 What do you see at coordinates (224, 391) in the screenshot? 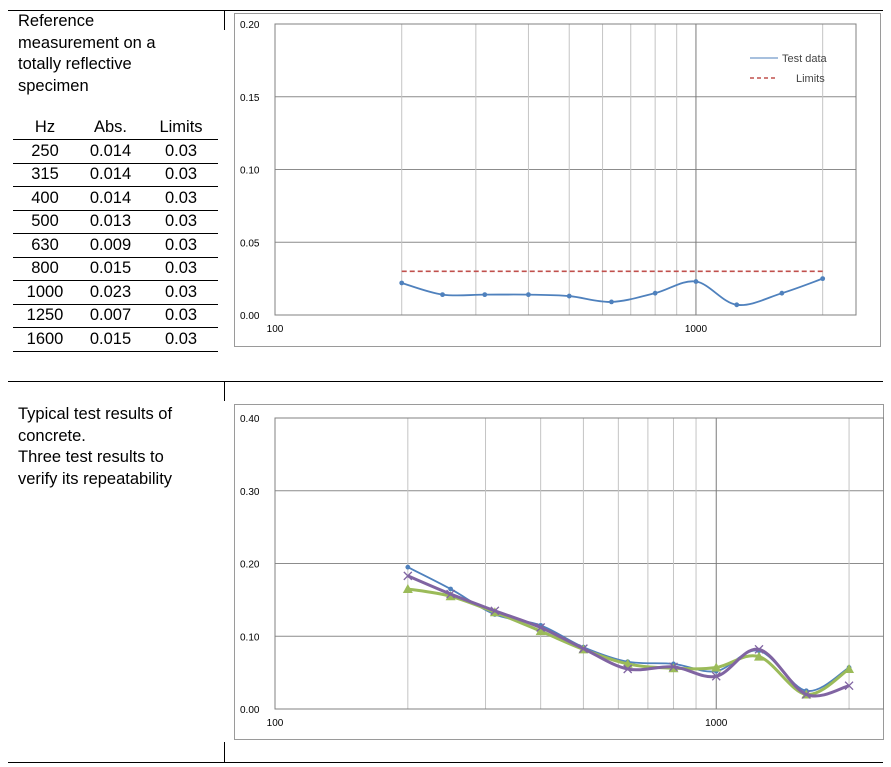
I see `column-divider-middle` at bounding box center [224, 391].